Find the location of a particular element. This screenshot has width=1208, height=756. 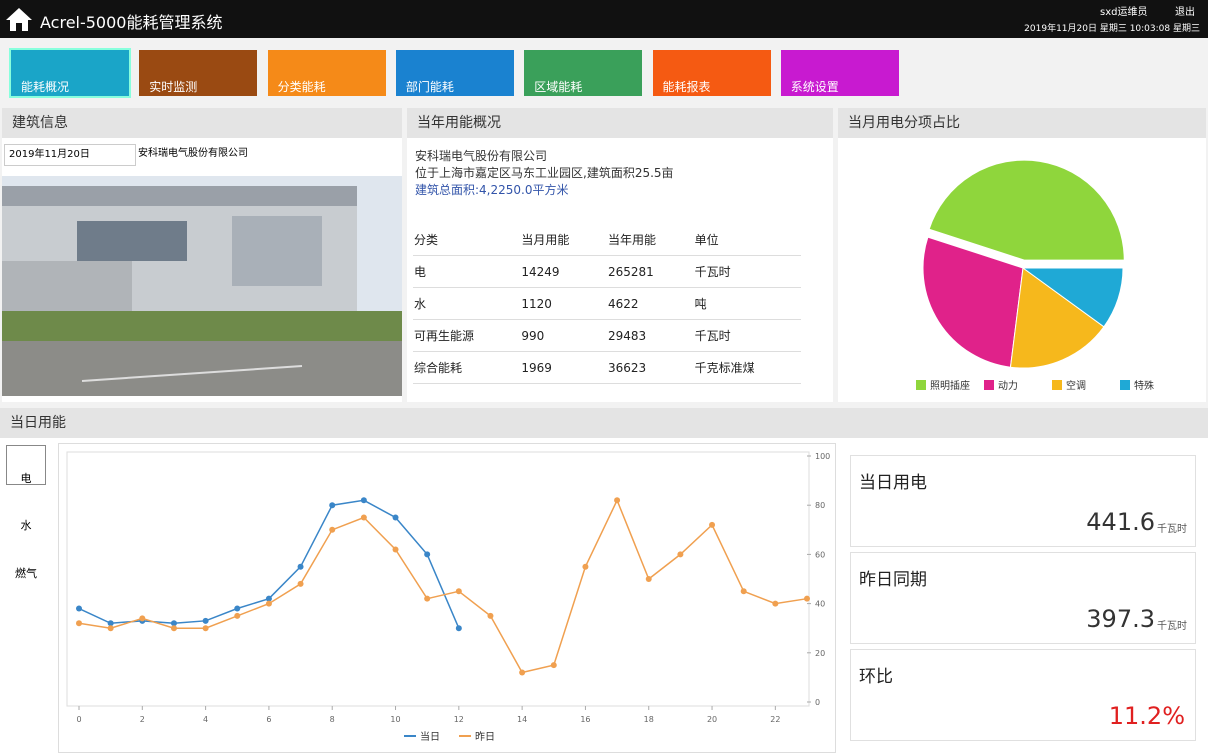

logout: 退出 is located at coordinates (1185, 12).